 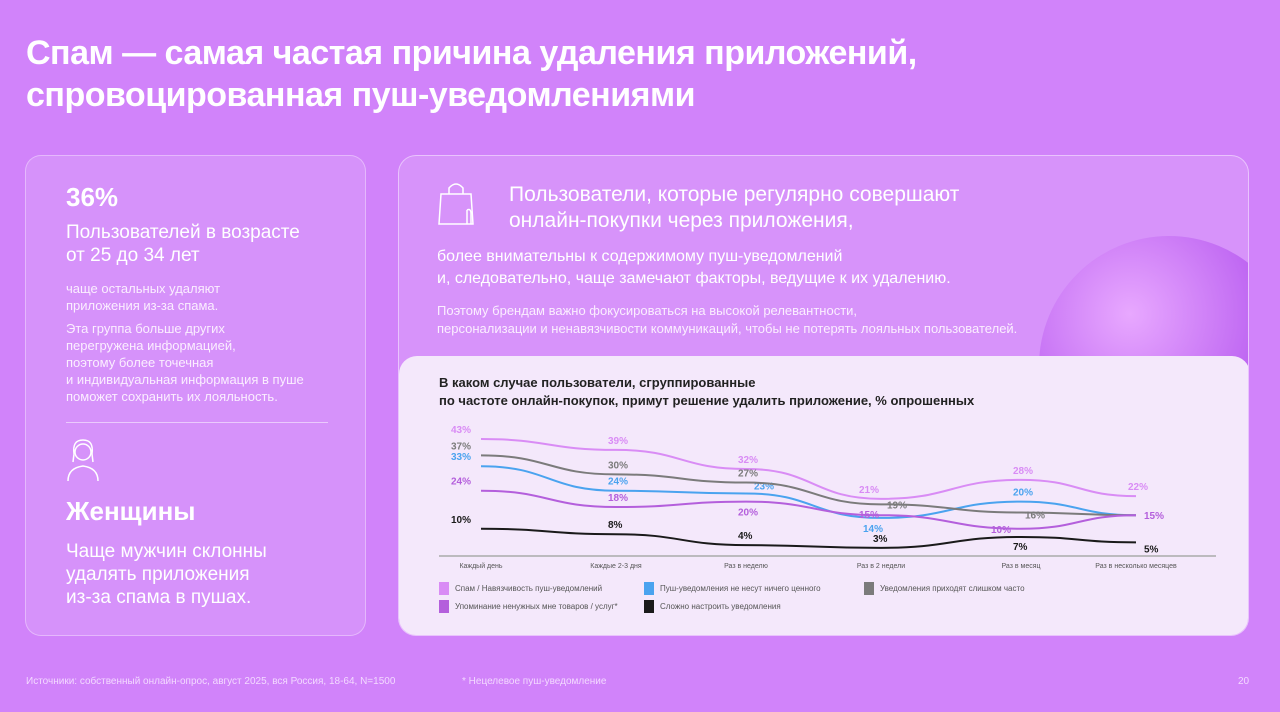 I want to click on x-tick-label: Каждые 2-3 дня, so click(x=616, y=566).